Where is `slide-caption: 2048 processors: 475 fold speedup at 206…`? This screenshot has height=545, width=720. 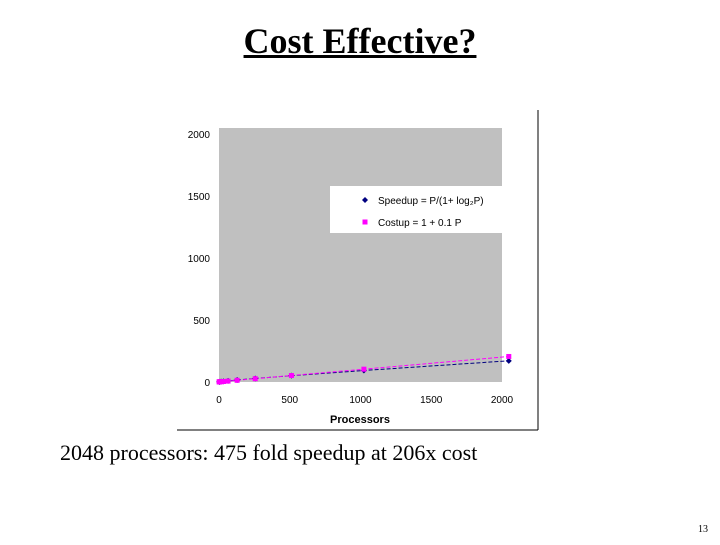 slide-caption: 2048 processors: 475 fold speedup at 206… is located at coordinates (269, 452).